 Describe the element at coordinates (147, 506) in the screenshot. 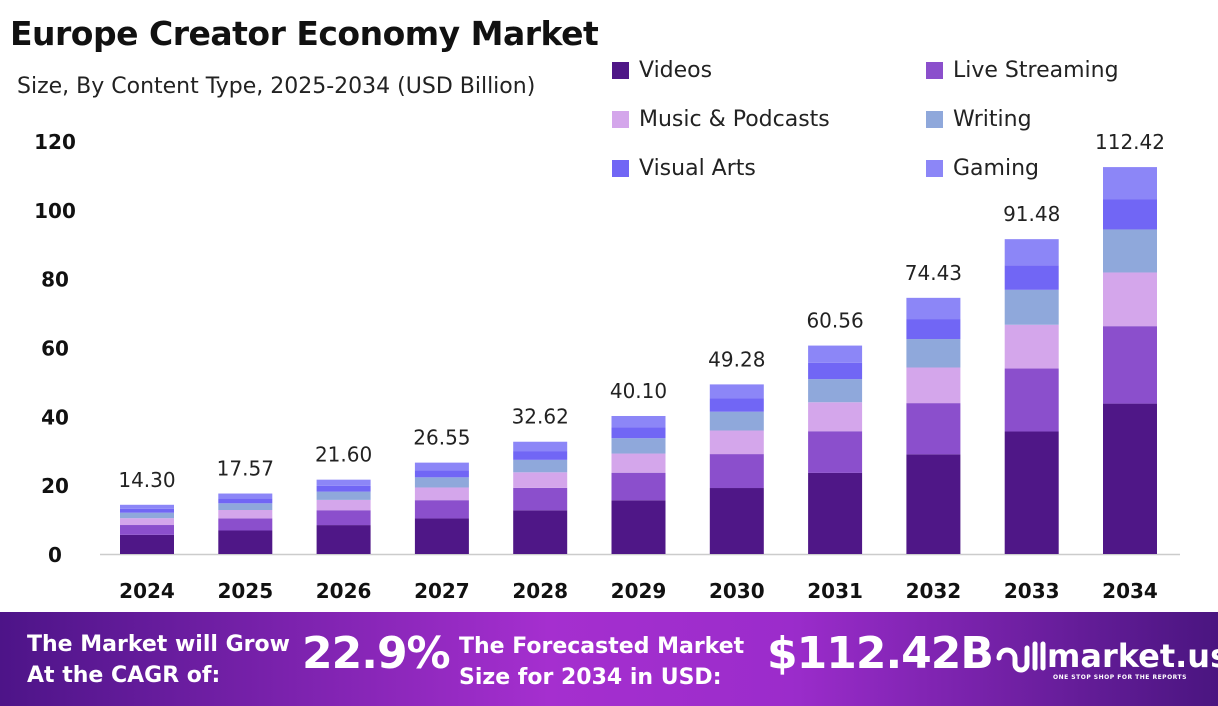

I see `bar-segment-gaming-2024` at that location.